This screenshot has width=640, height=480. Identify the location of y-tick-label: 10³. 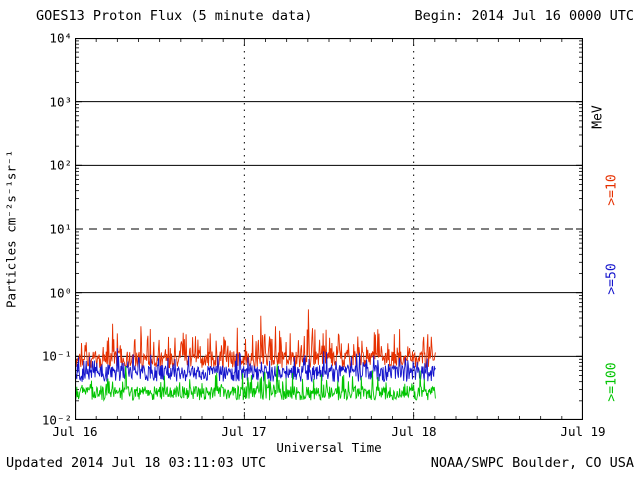
(60, 102).